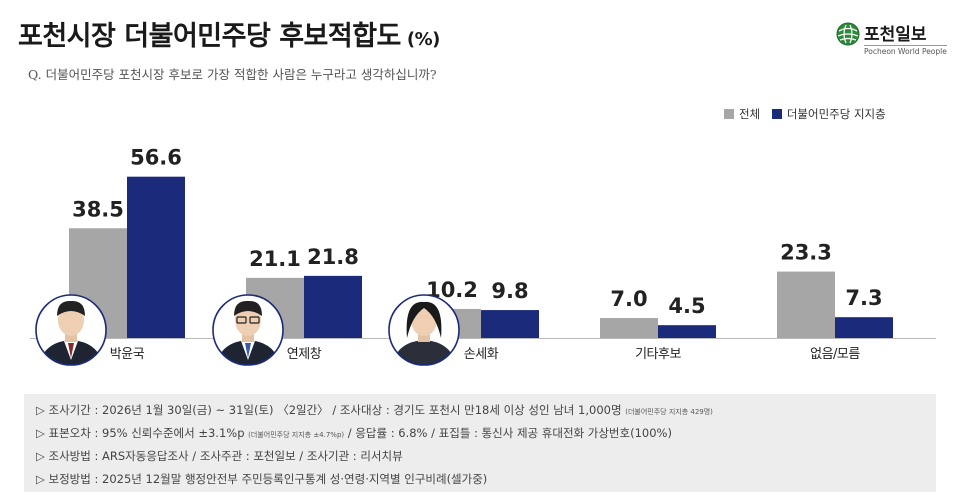 Image resolution: width=960 pixels, height=504 pixels. Describe the element at coordinates (806, 253) in the screenshot. I see `data-label-total-4: 23.3` at that location.